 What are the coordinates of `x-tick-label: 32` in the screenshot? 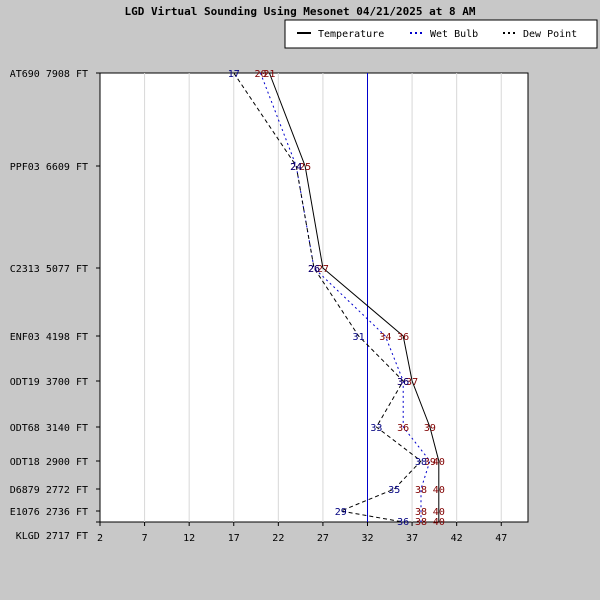 It's located at (367, 538).